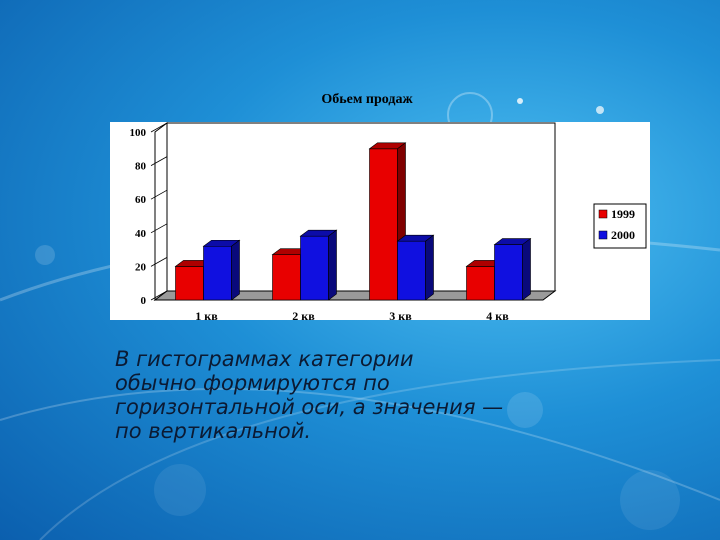 Image resolution: width=720 pixels, height=540 pixels. Describe the element at coordinates (400, 316) in the screenshot. I see `x-tick-label: 3 кв` at that location.